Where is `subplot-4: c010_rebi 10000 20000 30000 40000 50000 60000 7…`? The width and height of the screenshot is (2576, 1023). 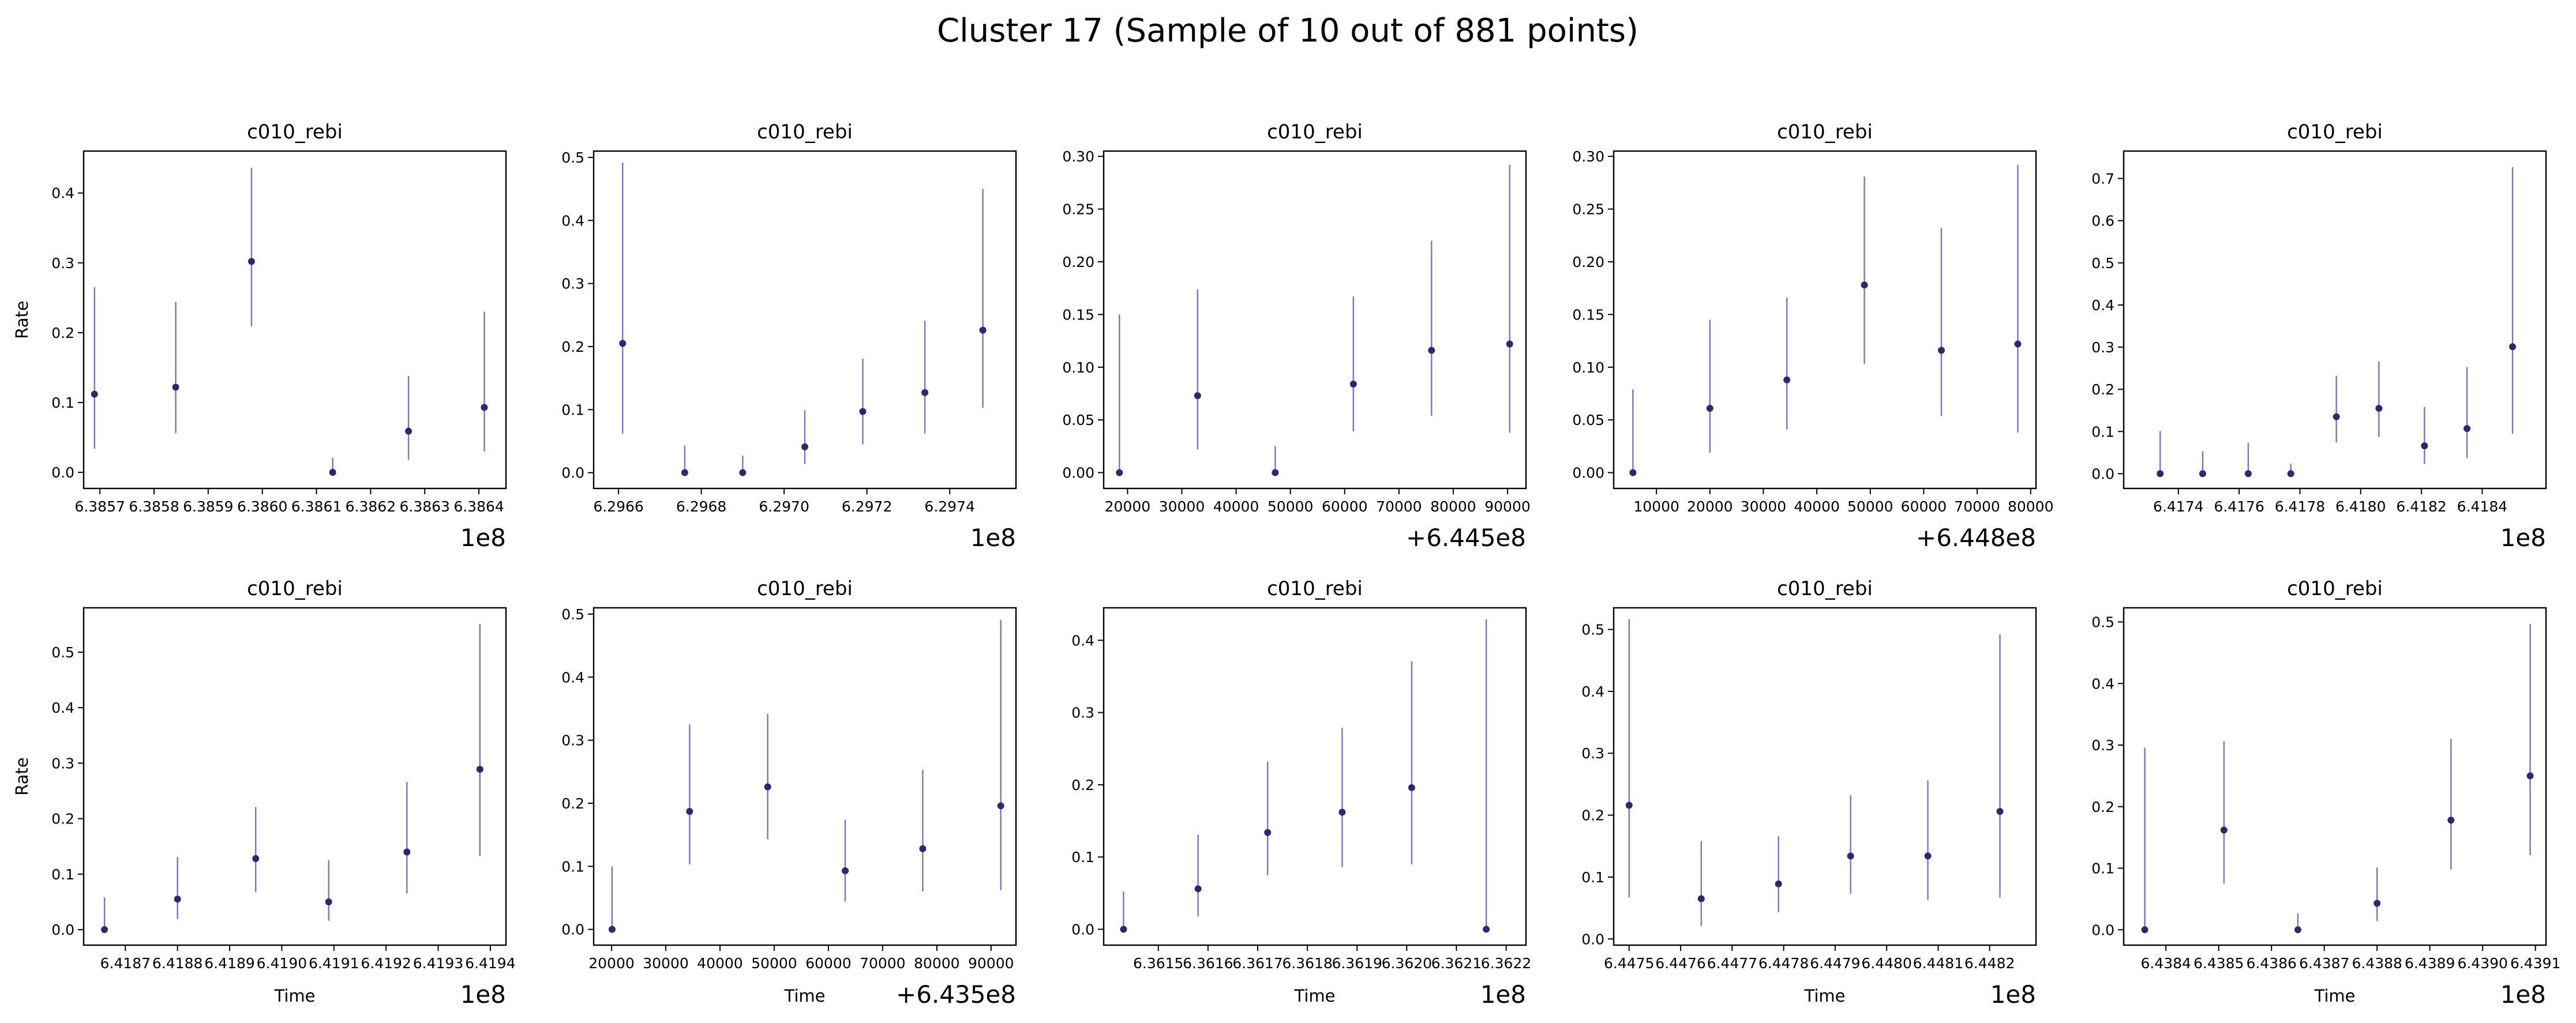 subplot-4: c010_rebi 10000 20000 30000 40000 50000 60000 7… is located at coordinates (1812, 336).